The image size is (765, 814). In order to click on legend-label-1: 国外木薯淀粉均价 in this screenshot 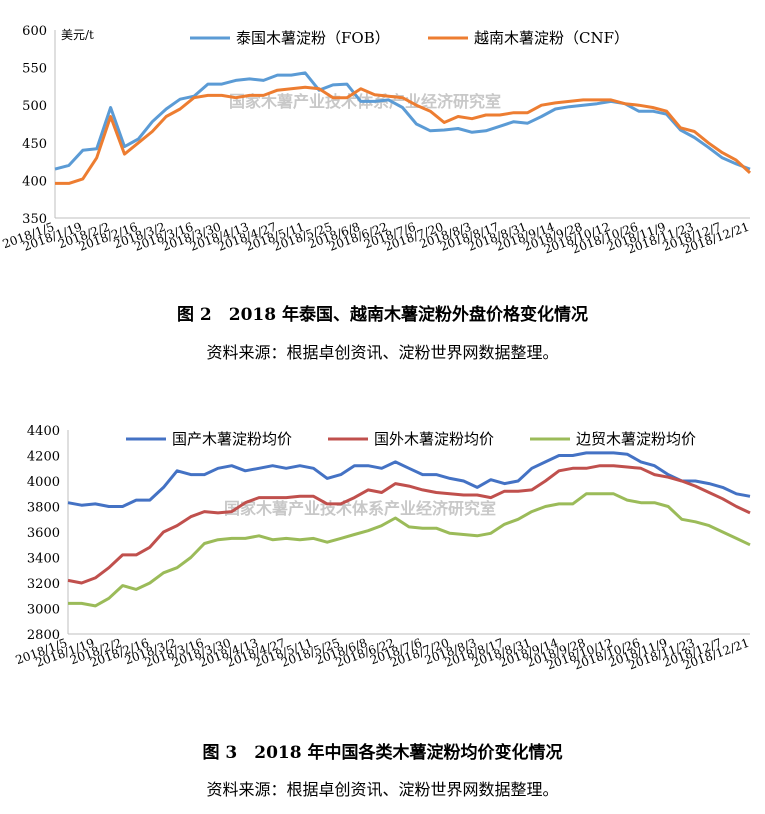, I will do `click(434, 439)`.